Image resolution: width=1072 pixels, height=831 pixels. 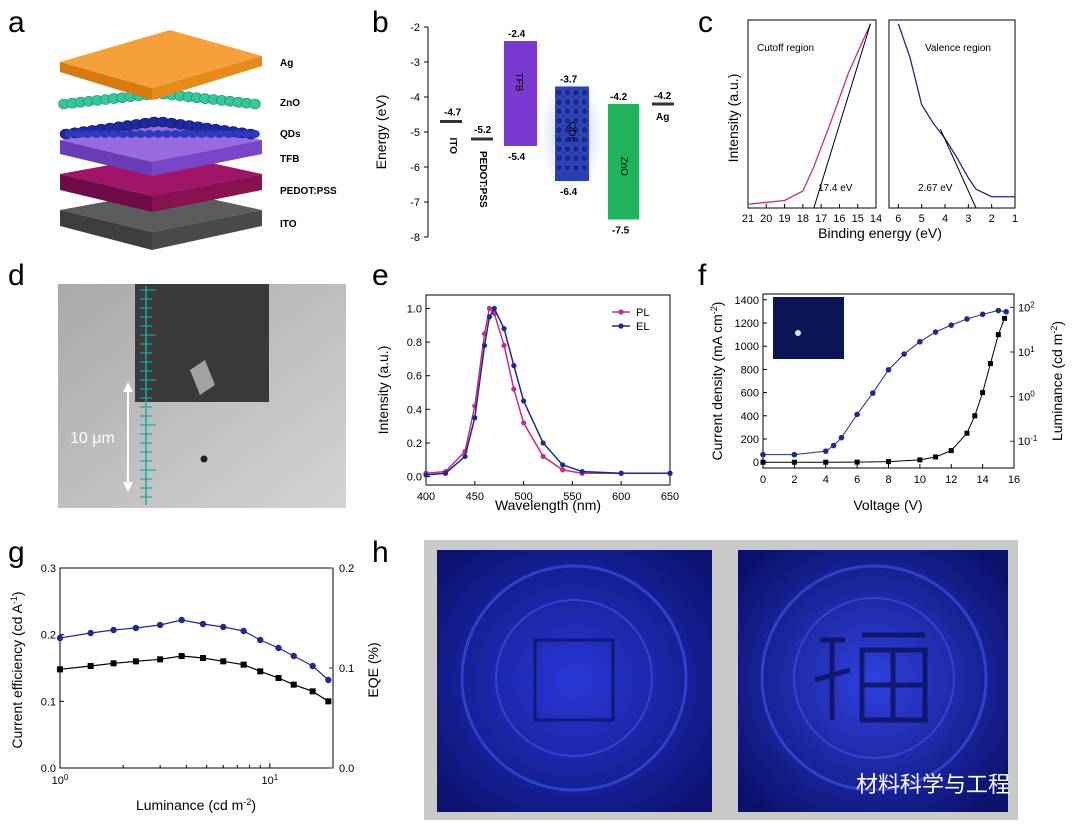 What do you see at coordinates (750, 417) in the screenshot?
I see `panel-f-ytick-left-label: 400` at bounding box center [750, 417].